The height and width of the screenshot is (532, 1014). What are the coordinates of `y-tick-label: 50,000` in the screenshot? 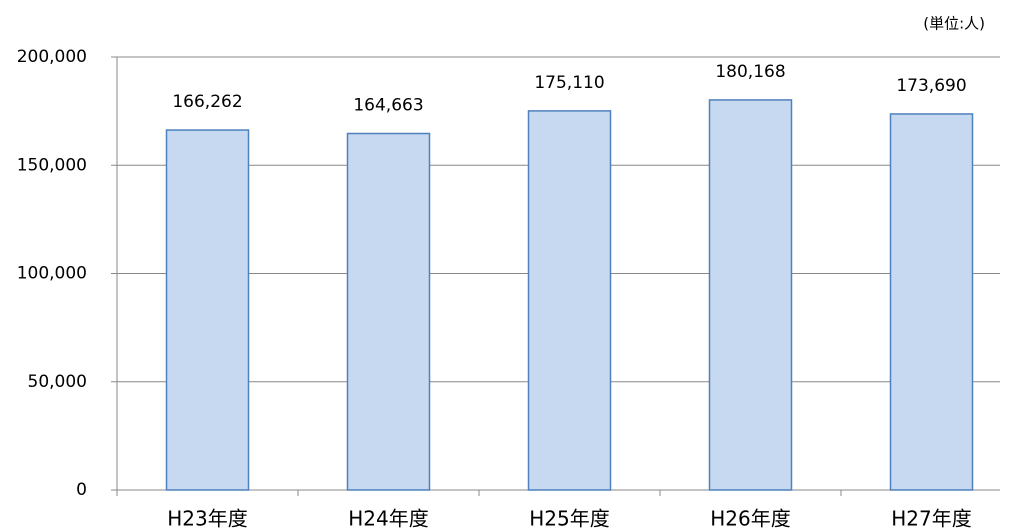 It's located at (57, 382).